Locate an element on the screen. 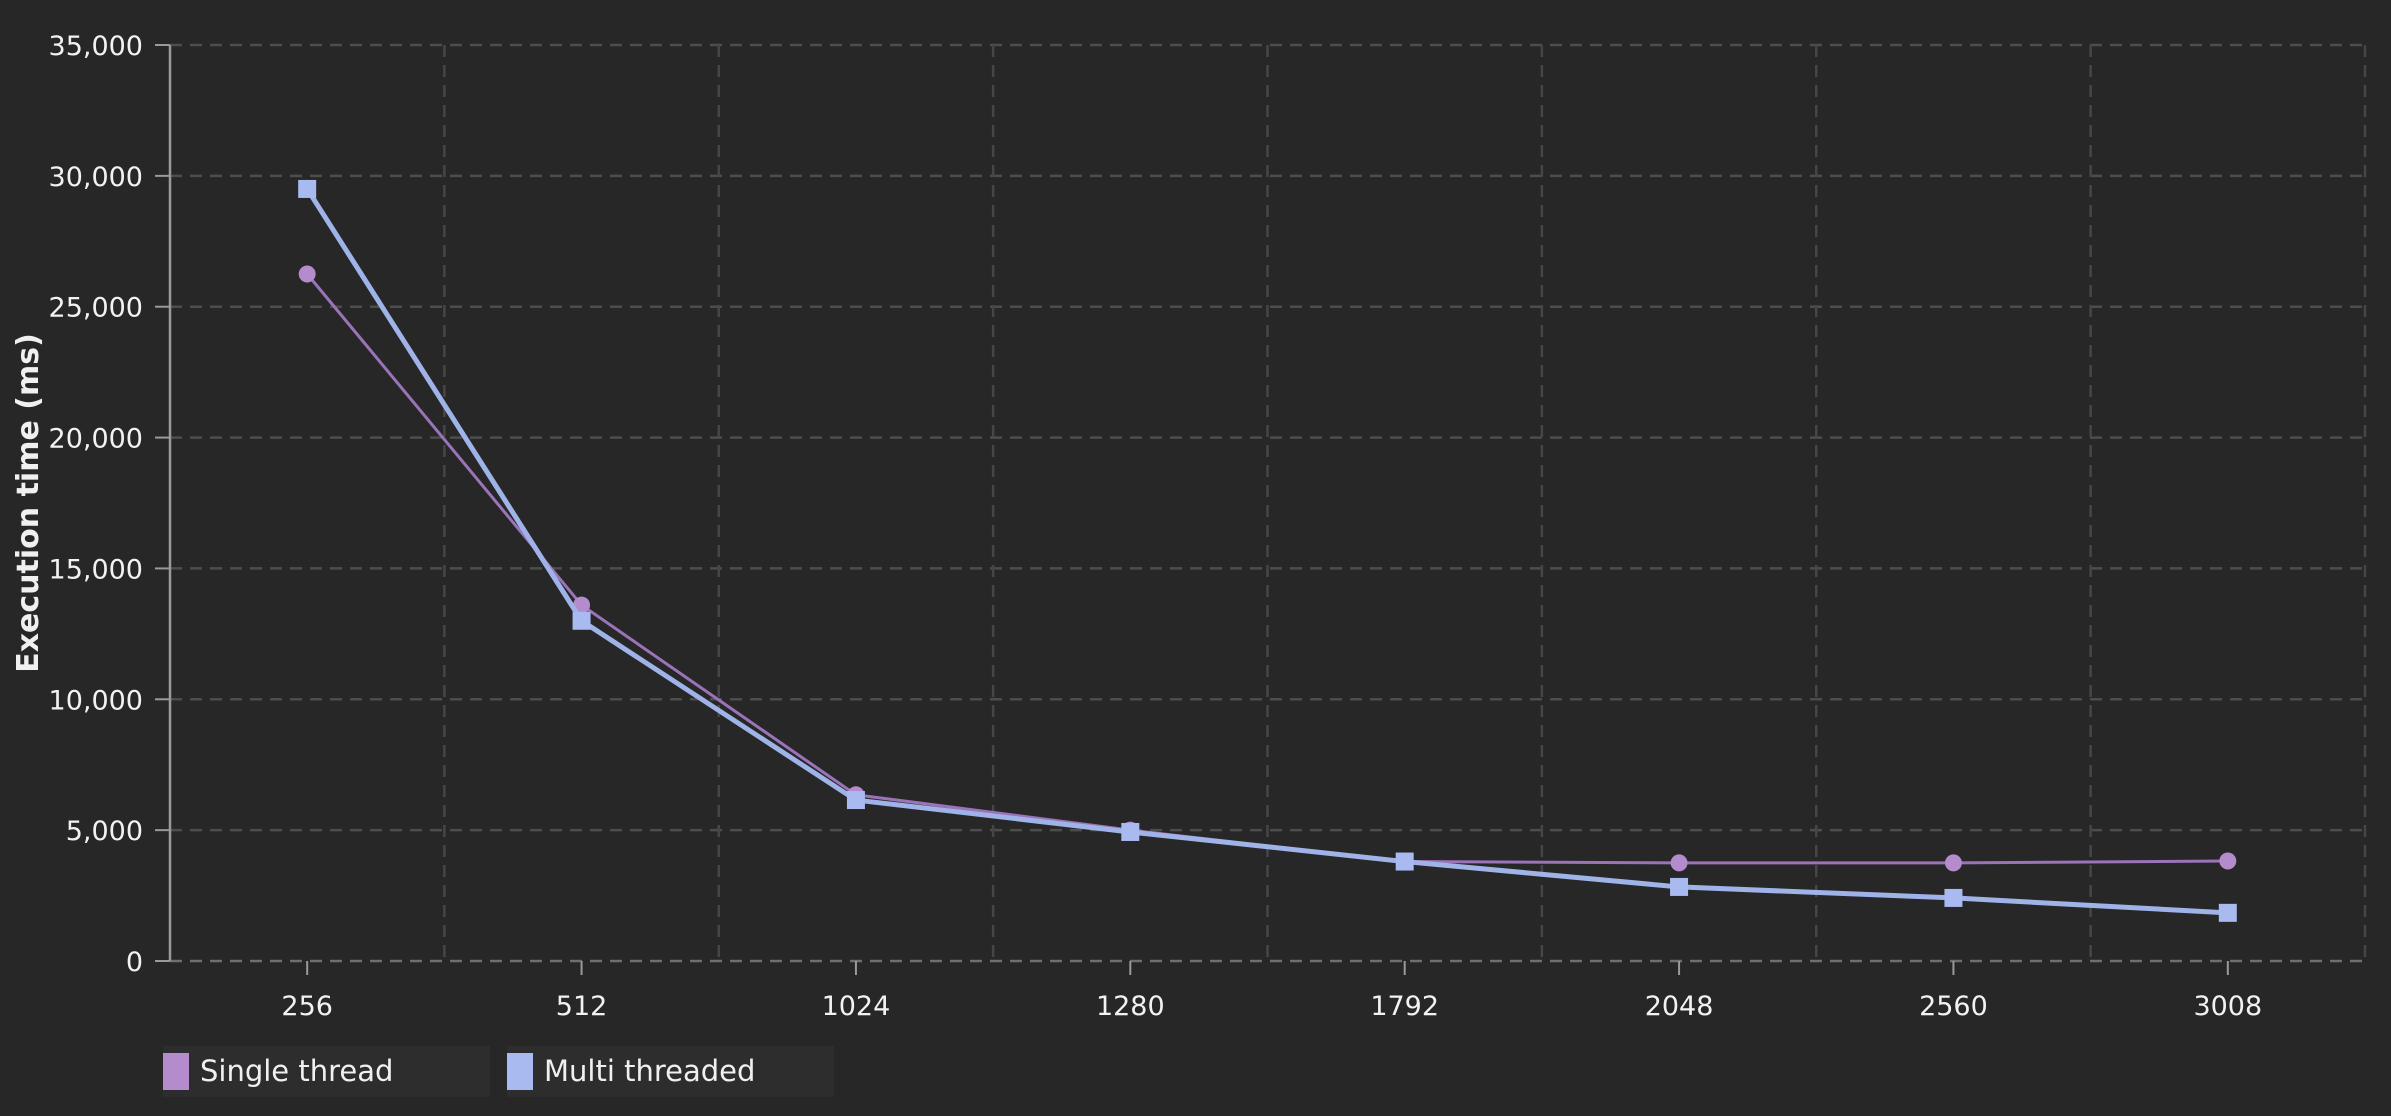 This screenshot has width=2391, height=1116. x-tick-label: 2560 is located at coordinates (1953, 1006).